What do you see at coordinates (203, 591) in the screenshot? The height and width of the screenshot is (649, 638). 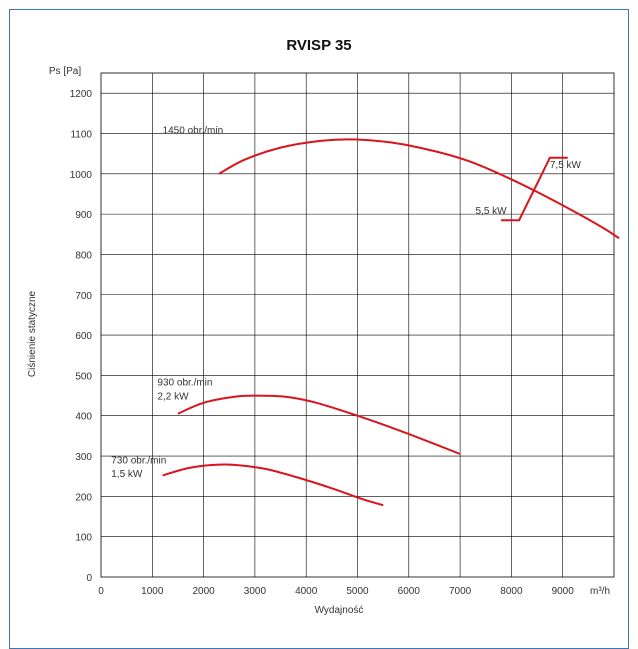 I see `x-tick-label: 2000` at bounding box center [203, 591].